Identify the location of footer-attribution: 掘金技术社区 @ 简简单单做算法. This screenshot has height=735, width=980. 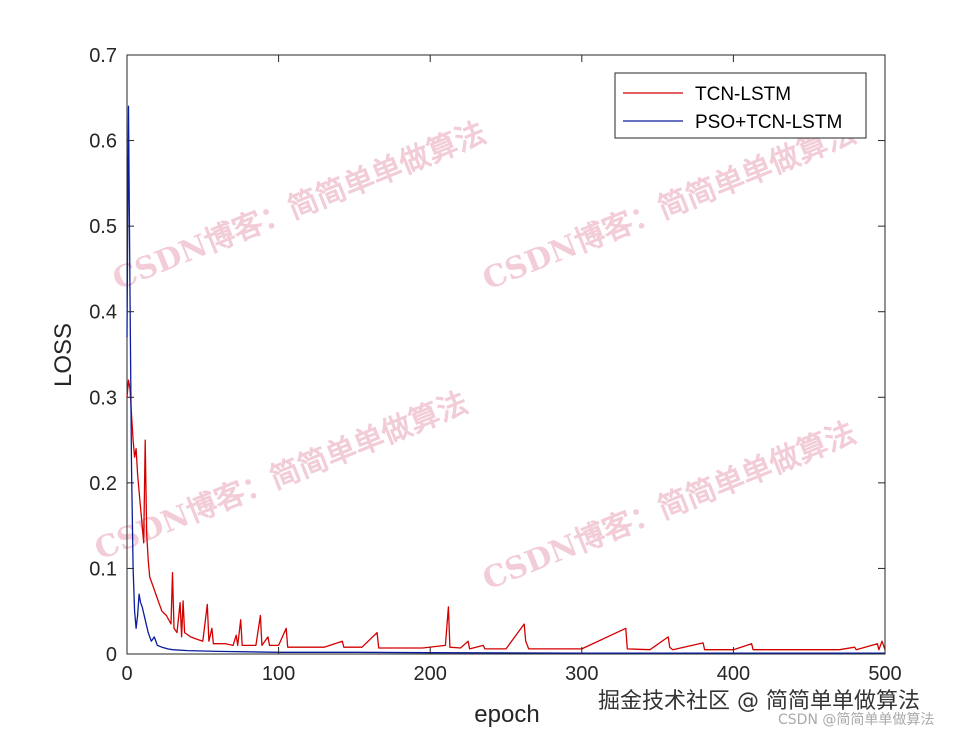
(759, 701).